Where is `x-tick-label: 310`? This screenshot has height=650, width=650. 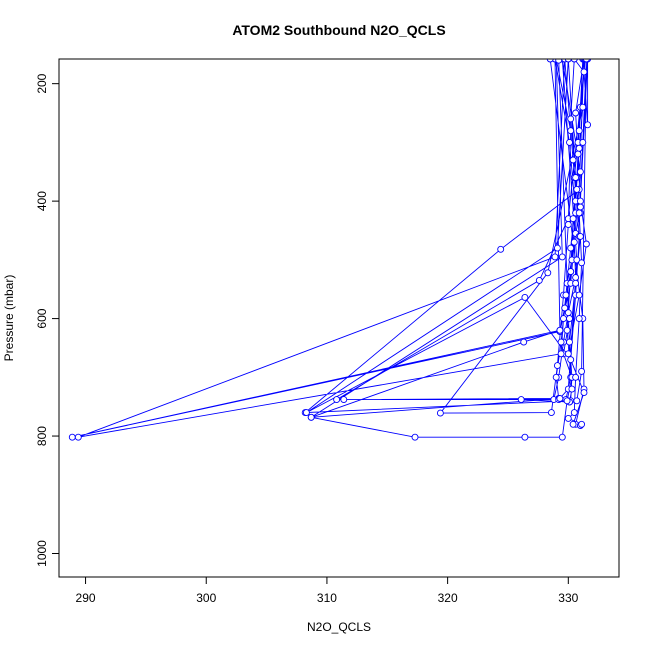 x-tick-label: 310 is located at coordinates (327, 598).